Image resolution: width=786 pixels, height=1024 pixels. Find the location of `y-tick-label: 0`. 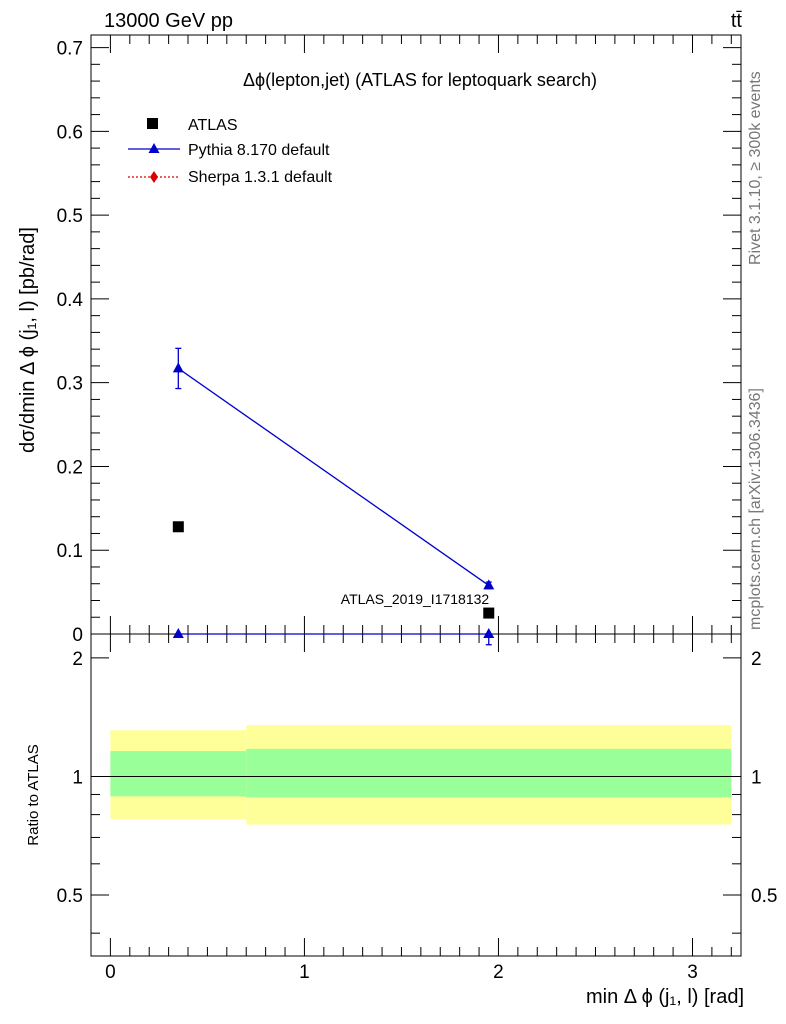

y-tick-label: 0 is located at coordinates (77, 635).